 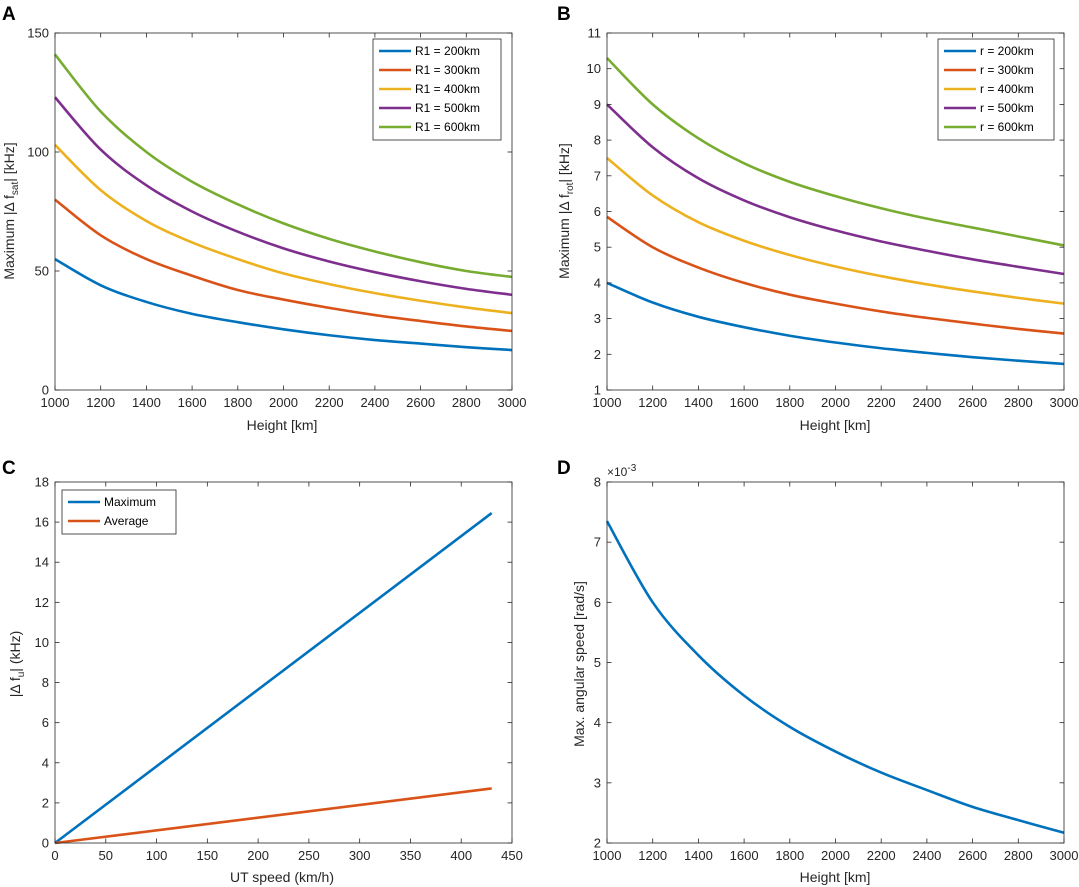 I want to click on panel-c-legend-box, so click(x=119, y=512).